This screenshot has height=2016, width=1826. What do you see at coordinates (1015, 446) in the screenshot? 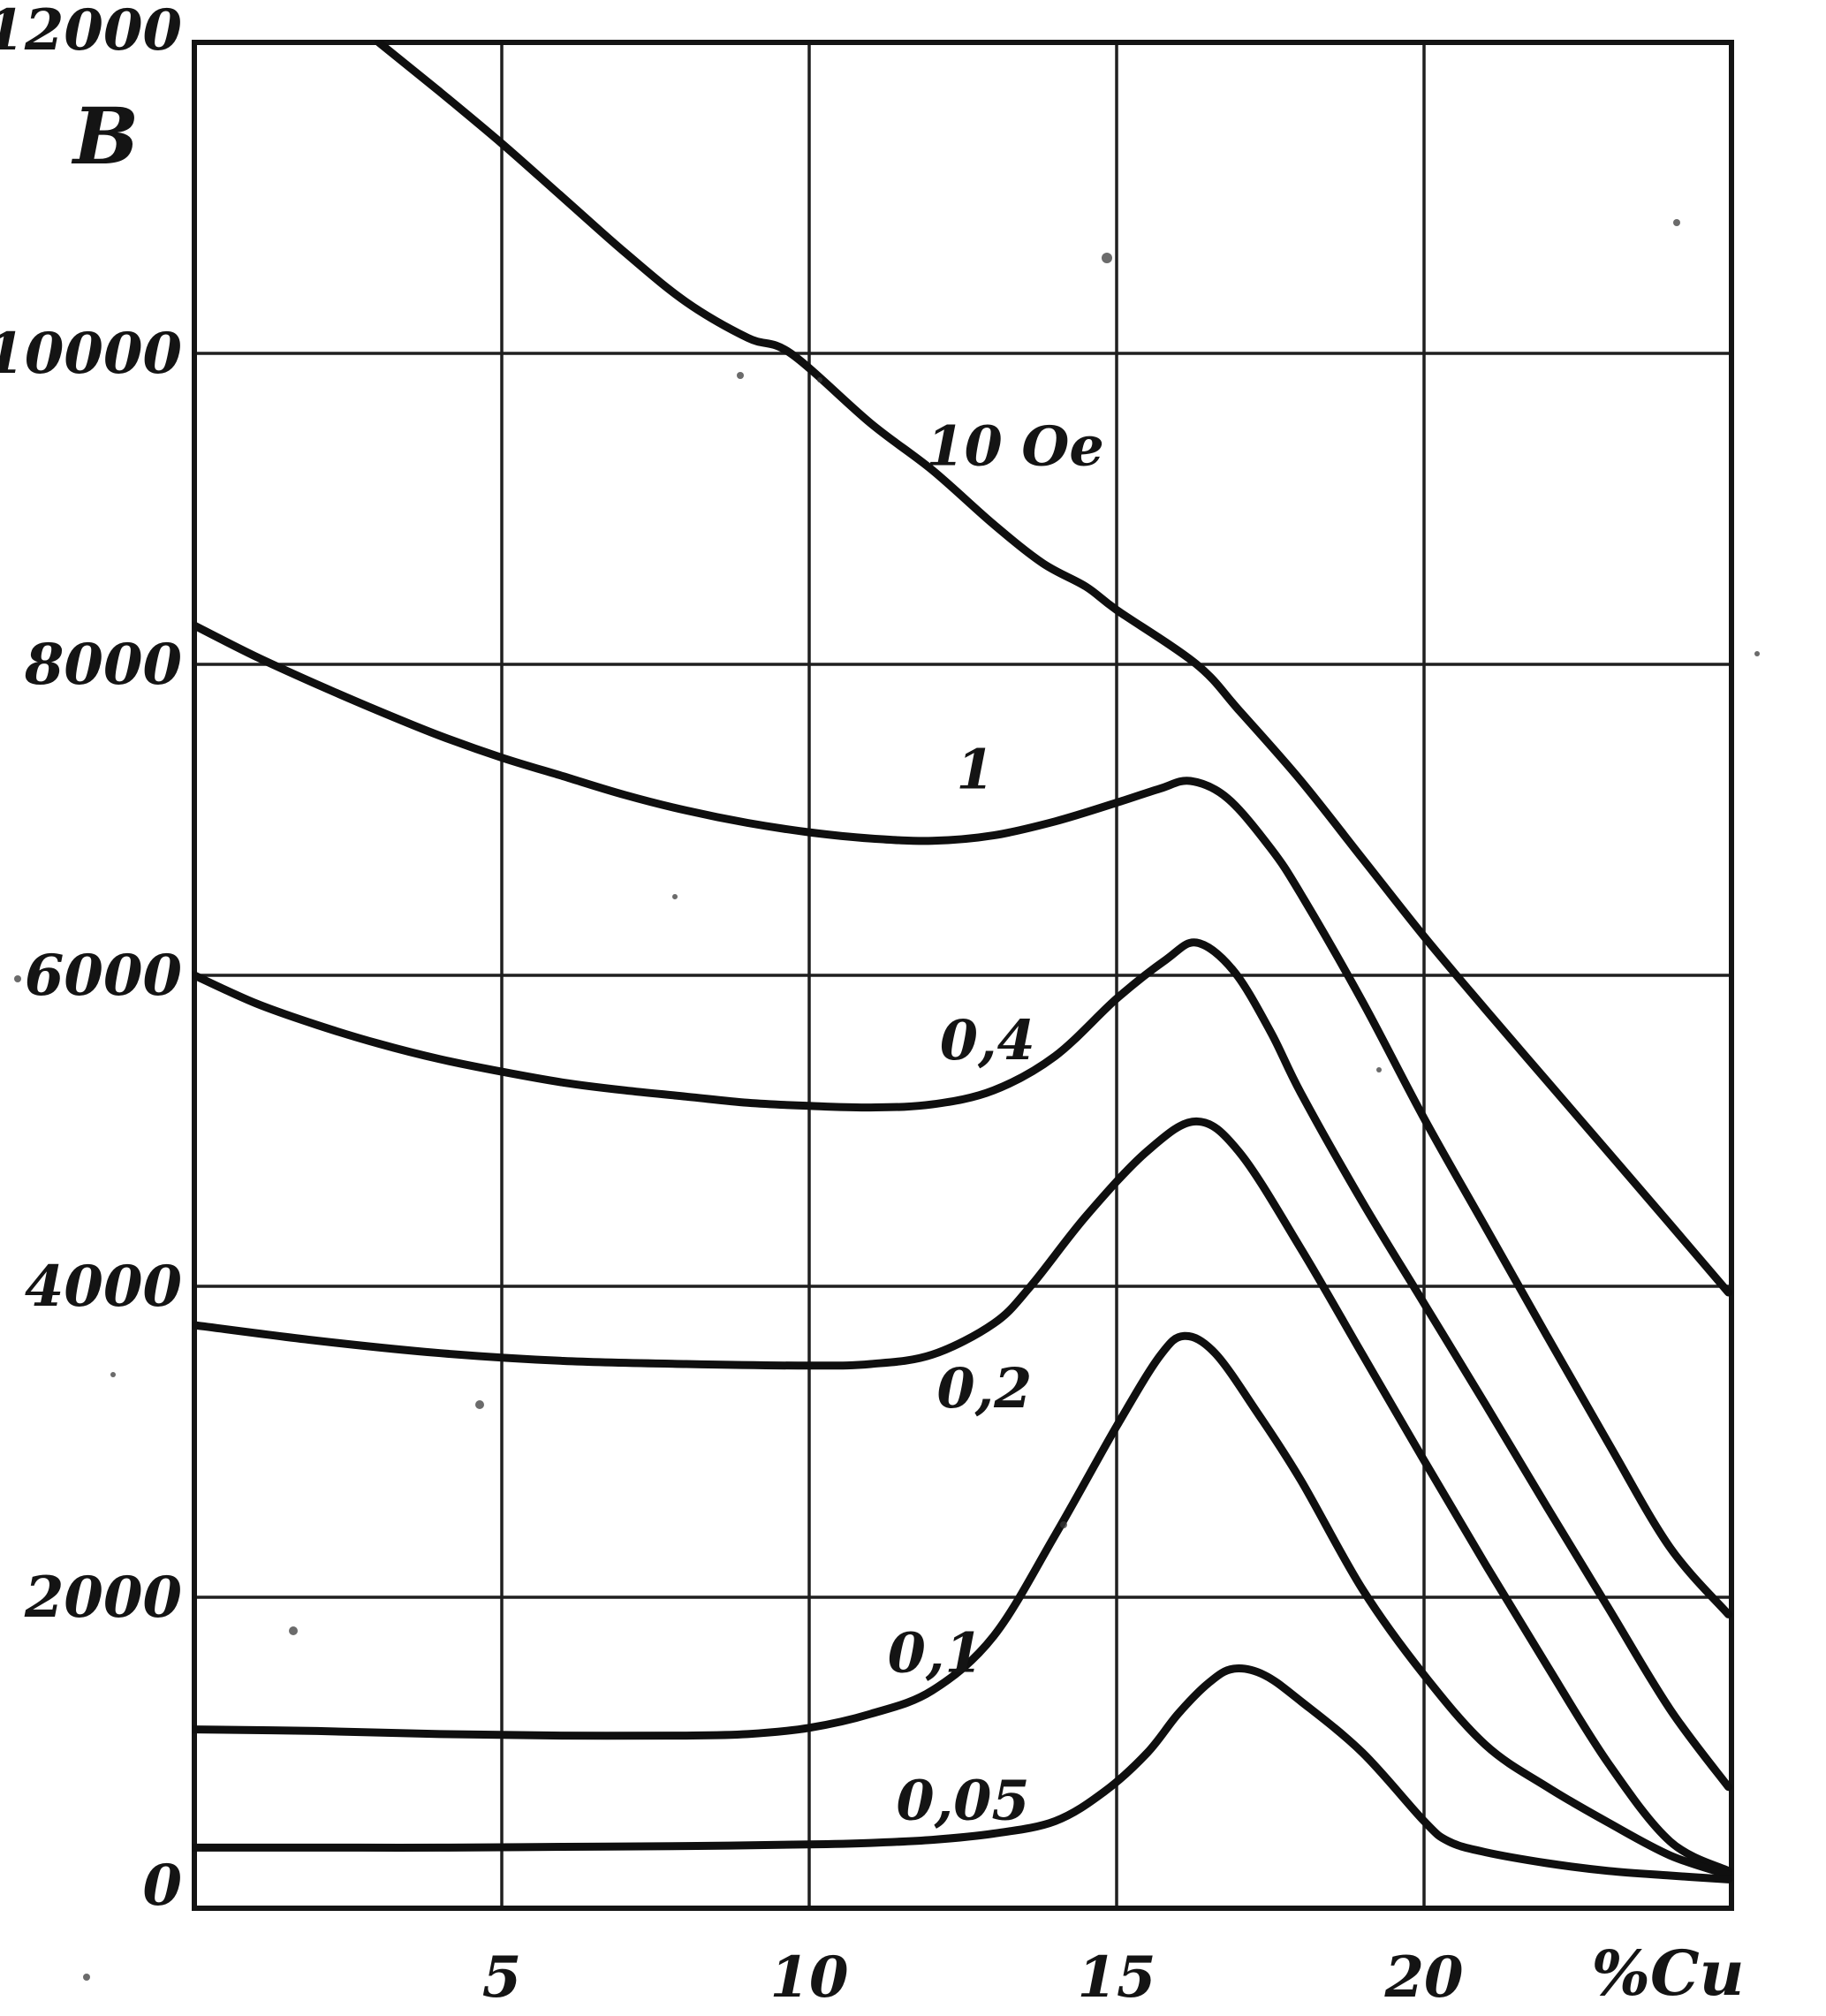
I see `curve-label-10oe: 10 Oe` at bounding box center [1015, 446].